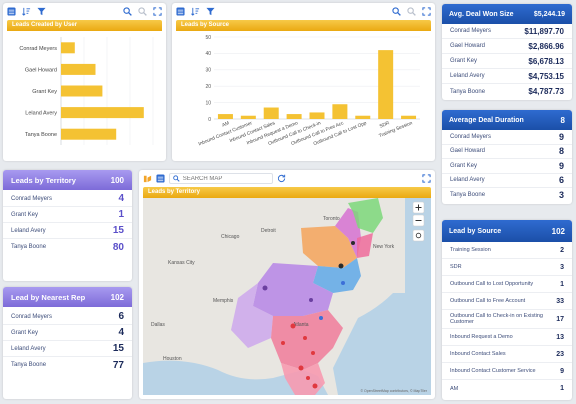 The image size is (576, 404). I want to click on leads-by-source-toolbar, so click(303, 11).